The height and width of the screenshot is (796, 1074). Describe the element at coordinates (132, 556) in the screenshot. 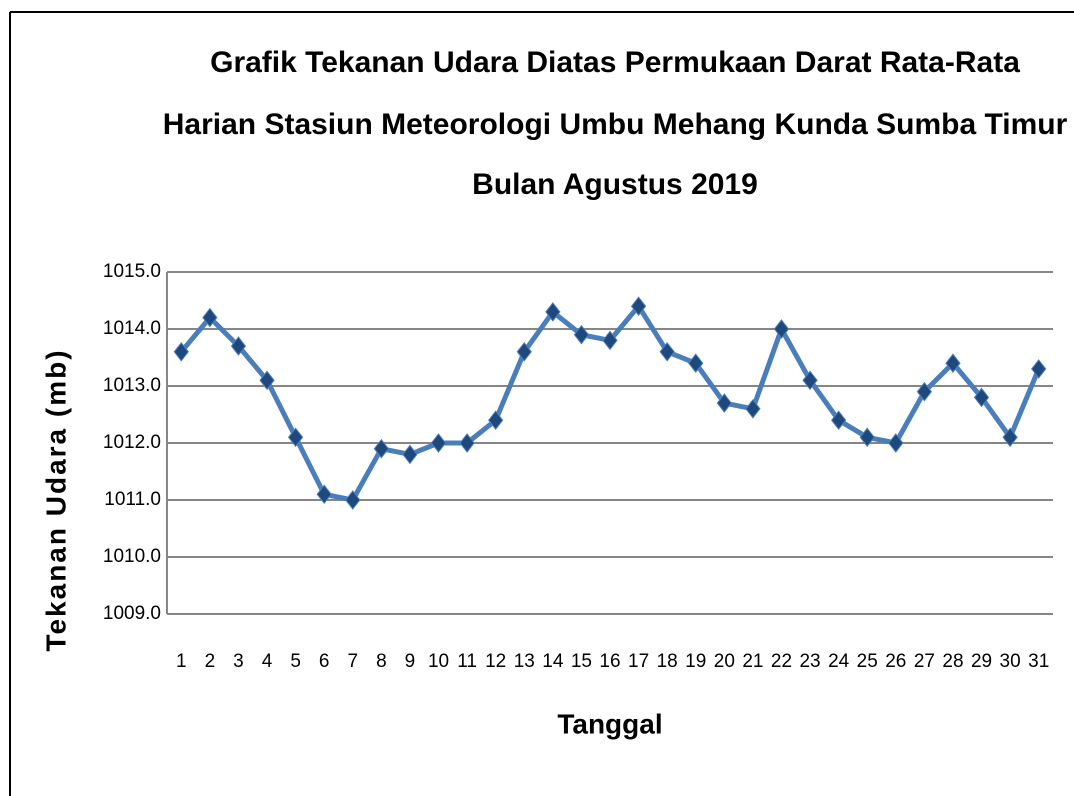

I see `y-tick-label: 1010.0` at that location.